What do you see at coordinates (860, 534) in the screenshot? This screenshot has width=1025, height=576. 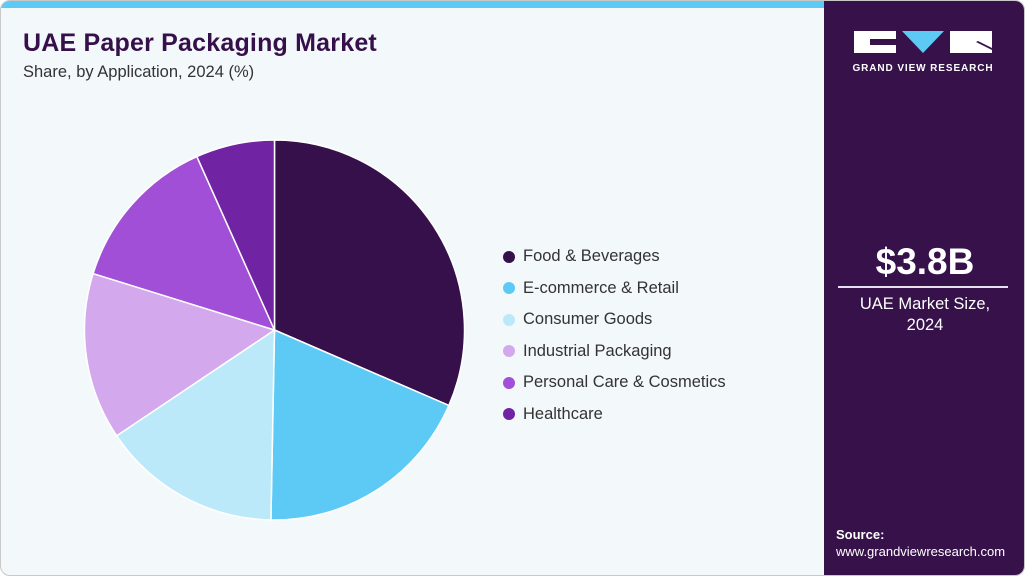 I see `source-label: Source:` at bounding box center [860, 534].